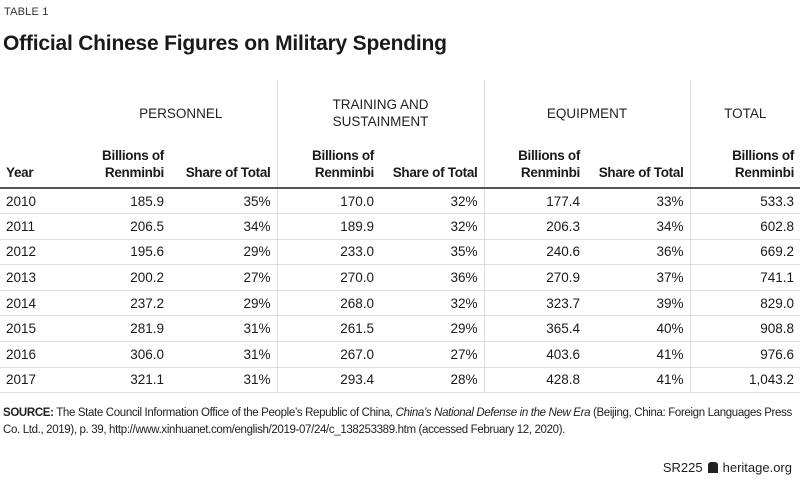 The image size is (800, 488). Describe the element at coordinates (744, 354) in the screenshot. I see `table-cell: 976.6` at that location.